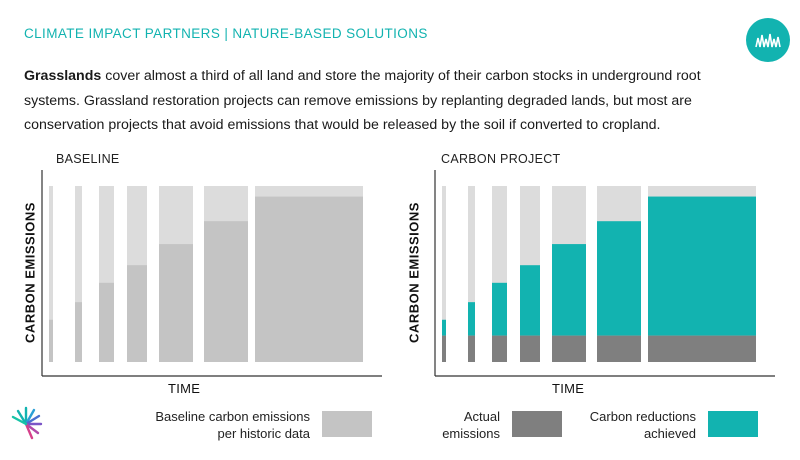 The width and height of the screenshot is (800, 460). What do you see at coordinates (642, 425) in the screenshot?
I see `legend-reduction-label: Carbon reductions achieved` at bounding box center [642, 425].